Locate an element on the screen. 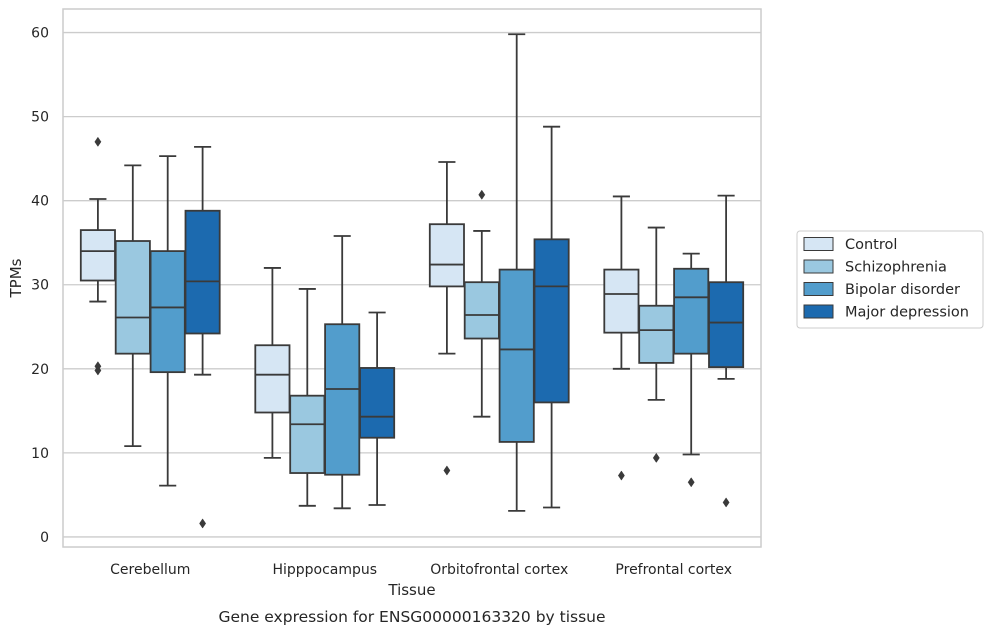 This screenshot has width=993, height=634. x-tick-label: Cerebellum is located at coordinates (150, 570).